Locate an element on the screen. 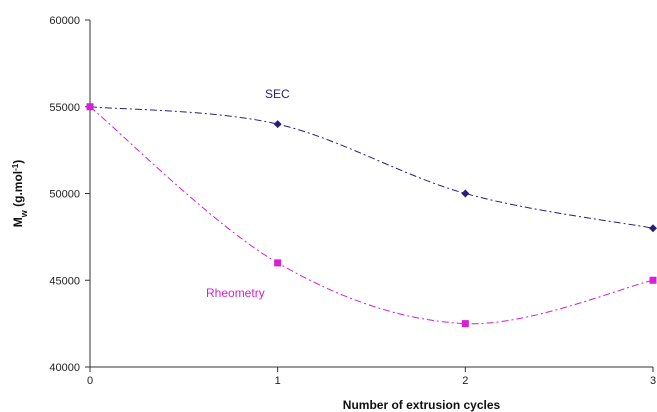  y-axis-title-close: ) is located at coordinates (18, 162).